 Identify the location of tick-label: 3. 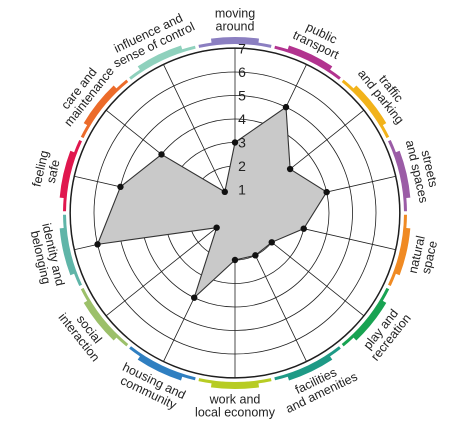
(242, 143).